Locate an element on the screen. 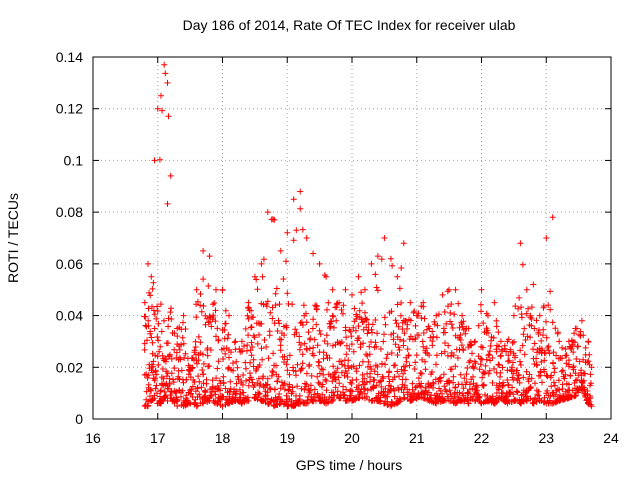 Image resolution: width=640 pixels, height=480 pixels. y-tick-label: 0.02 is located at coordinates (69, 367).